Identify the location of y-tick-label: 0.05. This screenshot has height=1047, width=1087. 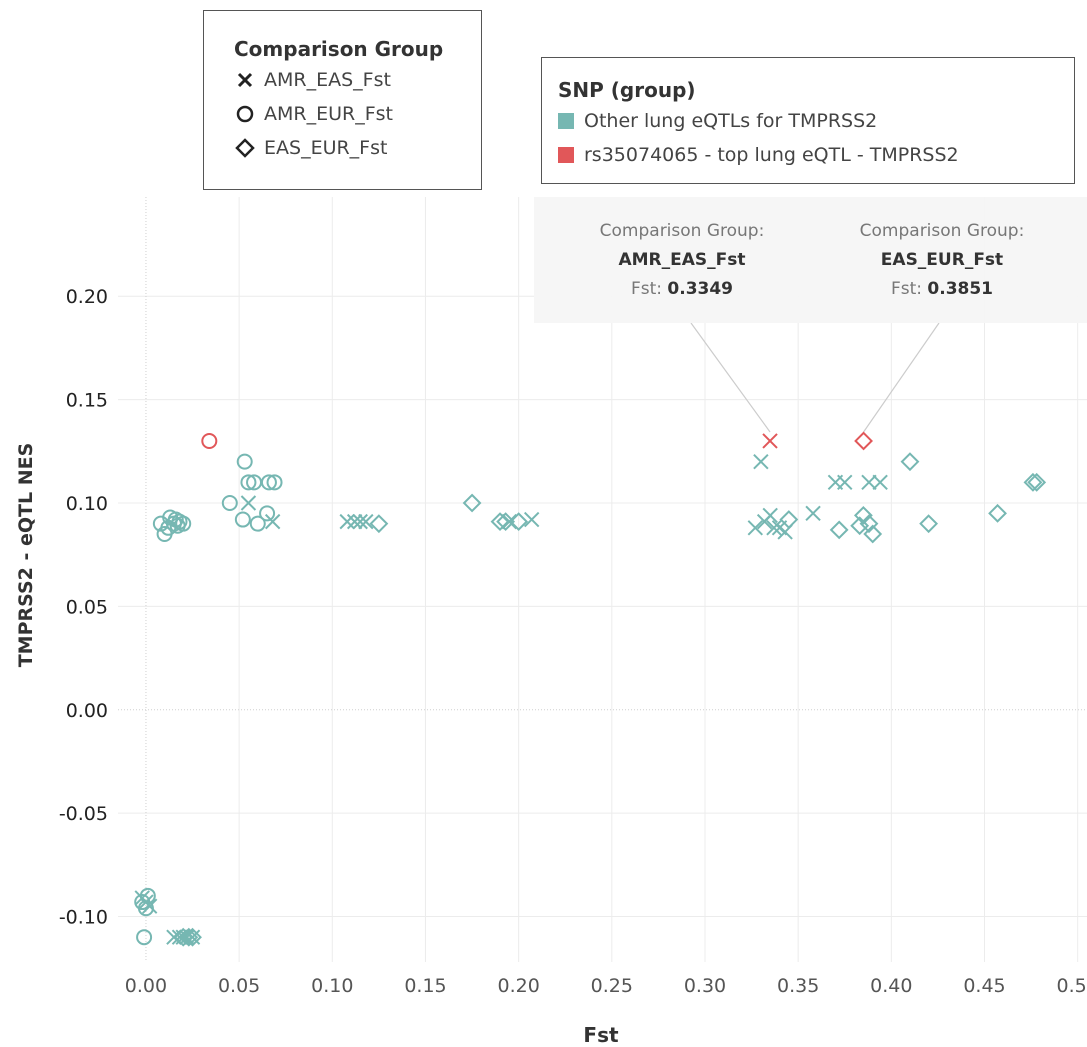
(87, 607).